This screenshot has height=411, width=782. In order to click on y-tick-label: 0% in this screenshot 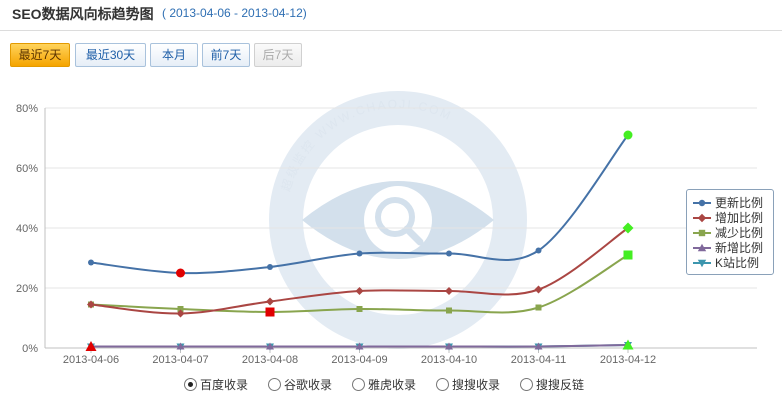, I will do `click(30, 349)`.